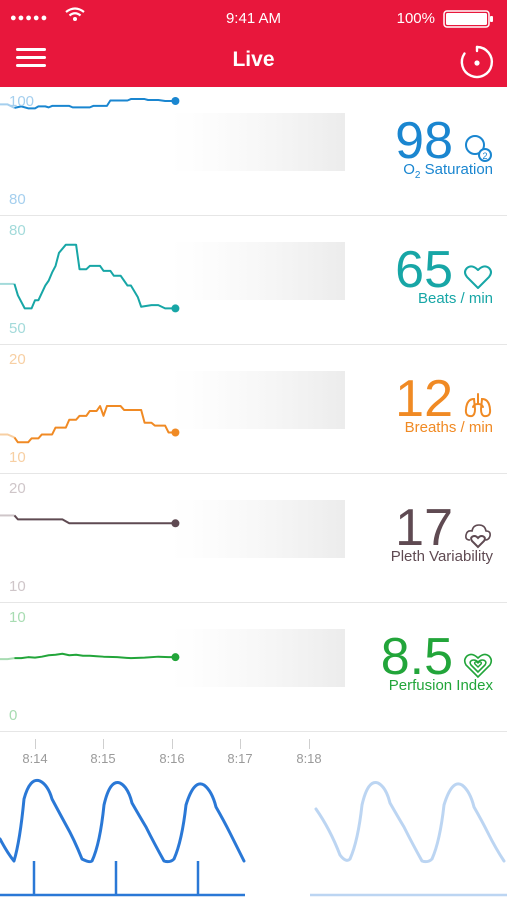 The image size is (507, 900). What do you see at coordinates (17, 328) in the screenshot?
I see `scale-bottom-pulse-rate: 50` at bounding box center [17, 328].